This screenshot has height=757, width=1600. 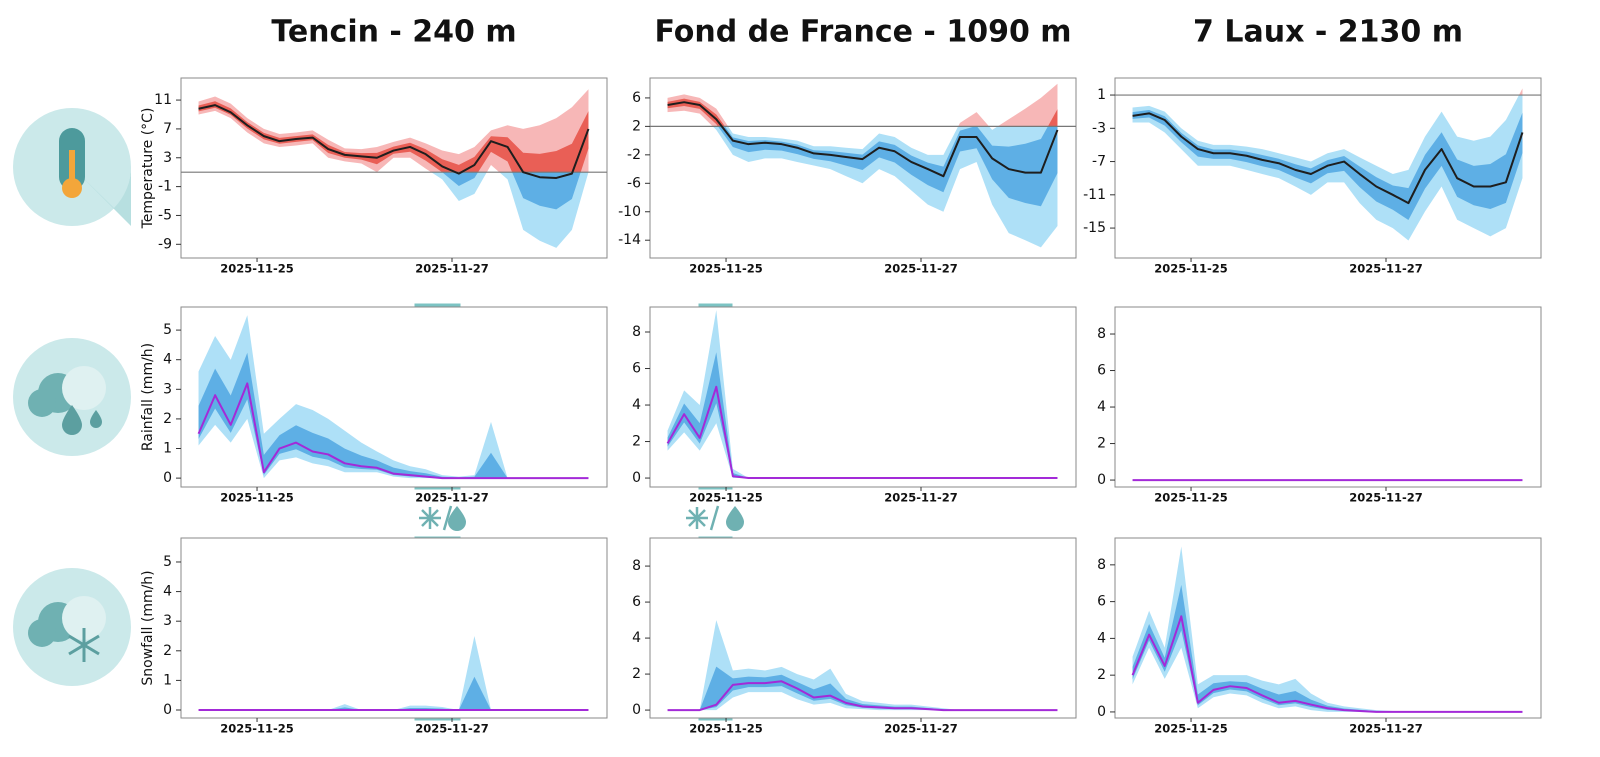 What do you see at coordinates (165, 244) in the screenshot?
I see `y-tick-label: -9` at bounding box center [165, 244].